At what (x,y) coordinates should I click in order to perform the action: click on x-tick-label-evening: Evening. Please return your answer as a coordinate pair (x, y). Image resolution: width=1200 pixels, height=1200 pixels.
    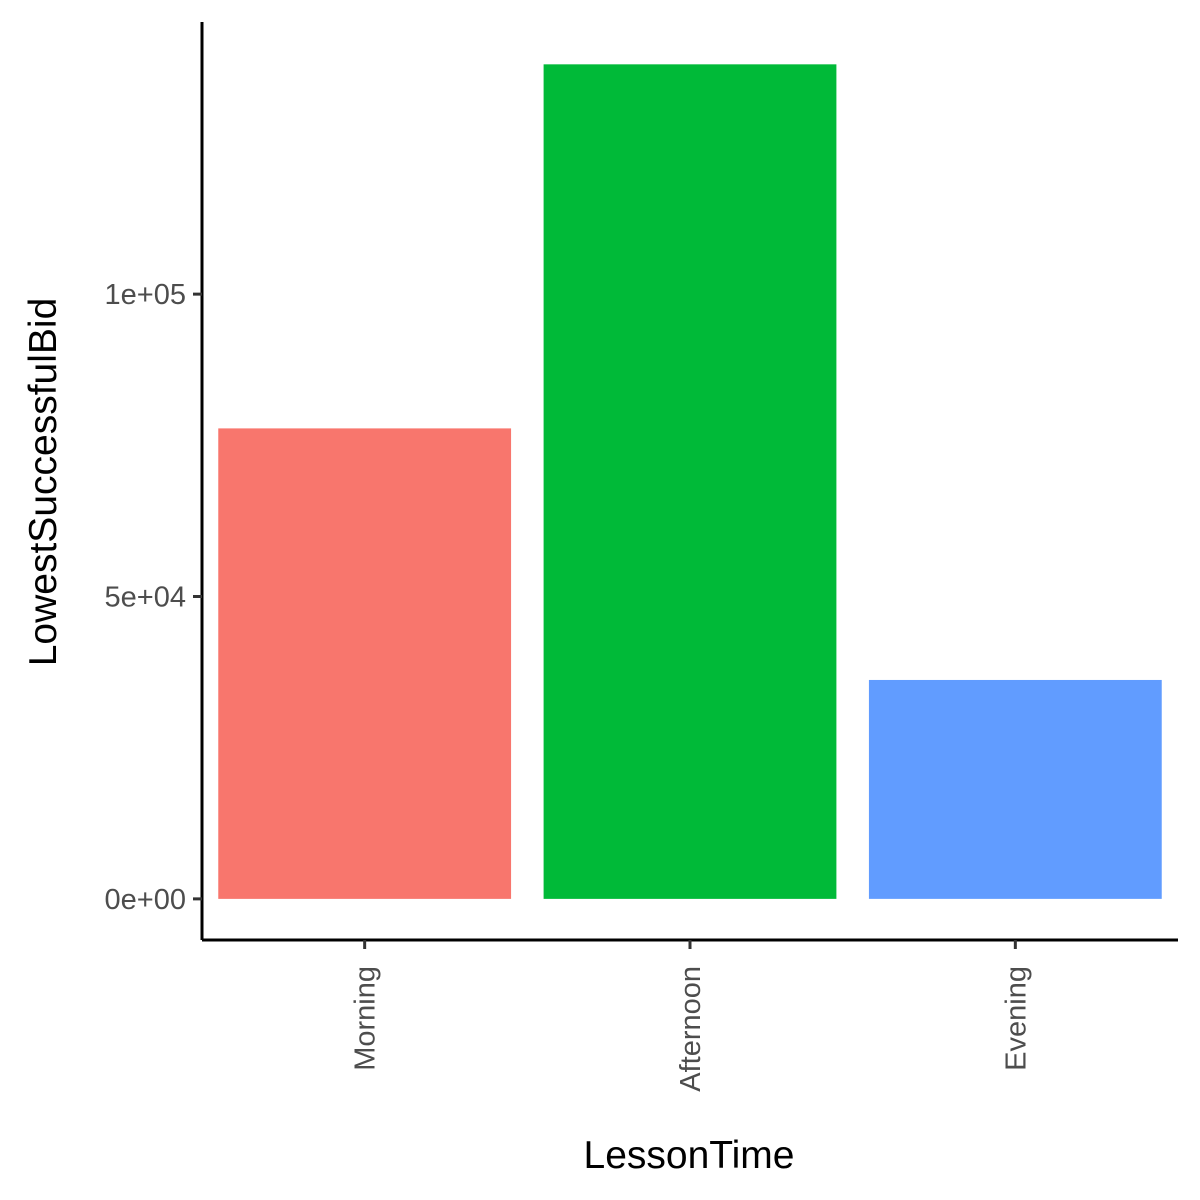
    Looking at the image, I should click on (1016, 1018).